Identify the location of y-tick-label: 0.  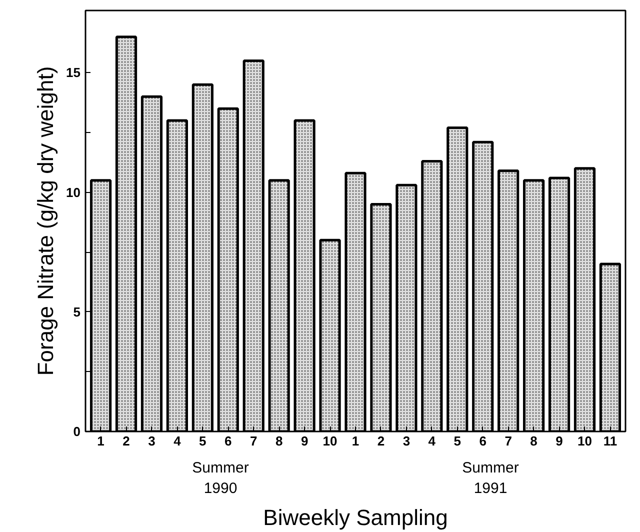
(77, 431).